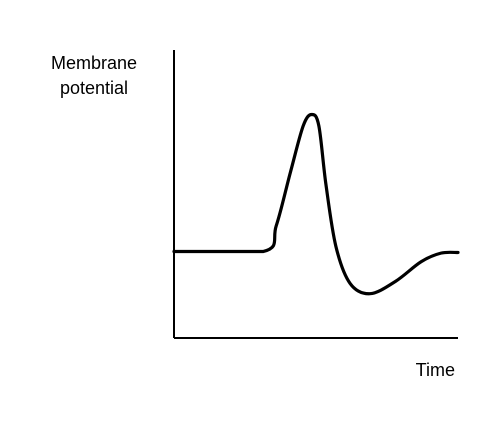 Image resolution: width=503 pixels, height=426 pixels. I want to click on x-axis-label: Time, so click(435, 370).